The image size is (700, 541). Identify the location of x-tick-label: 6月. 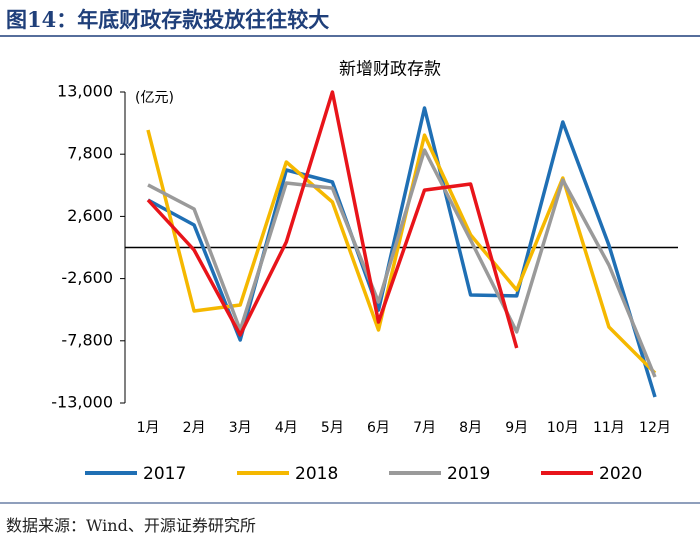
(378, 428).